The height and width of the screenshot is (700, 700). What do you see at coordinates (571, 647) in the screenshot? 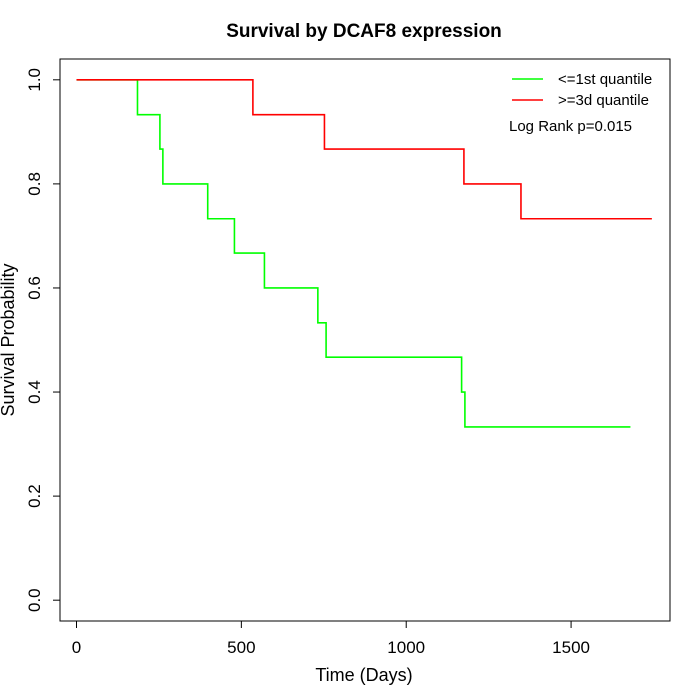
I see `x-tick-label: 1500` at bounding box center [571, 647].